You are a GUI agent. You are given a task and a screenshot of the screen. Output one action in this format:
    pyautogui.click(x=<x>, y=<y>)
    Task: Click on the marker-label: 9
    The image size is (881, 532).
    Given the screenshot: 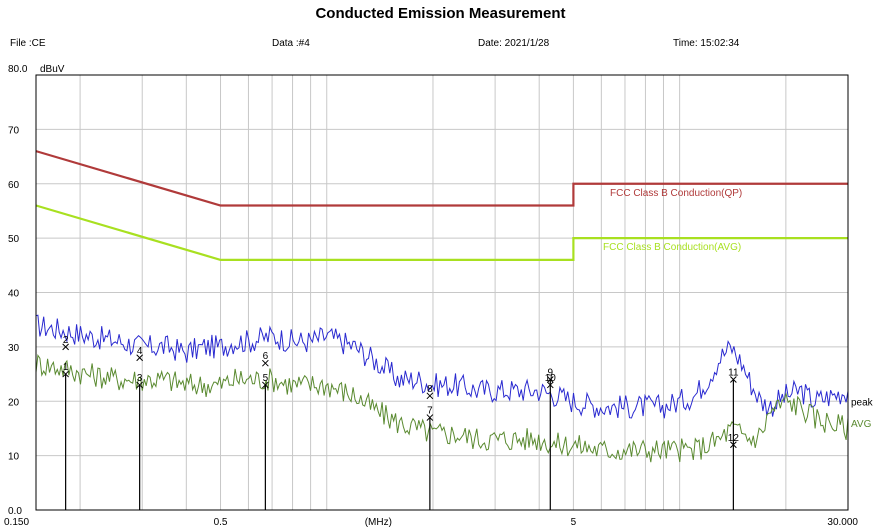 What is the action you would take?
    pyautogui.click(x=551, y=373)
    